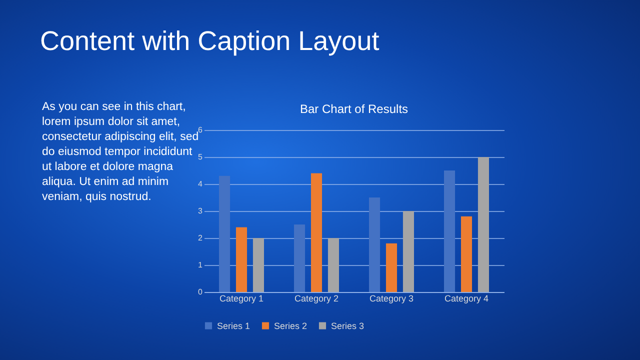  I want to click on y-tick-label: 0, so click(201, 292).